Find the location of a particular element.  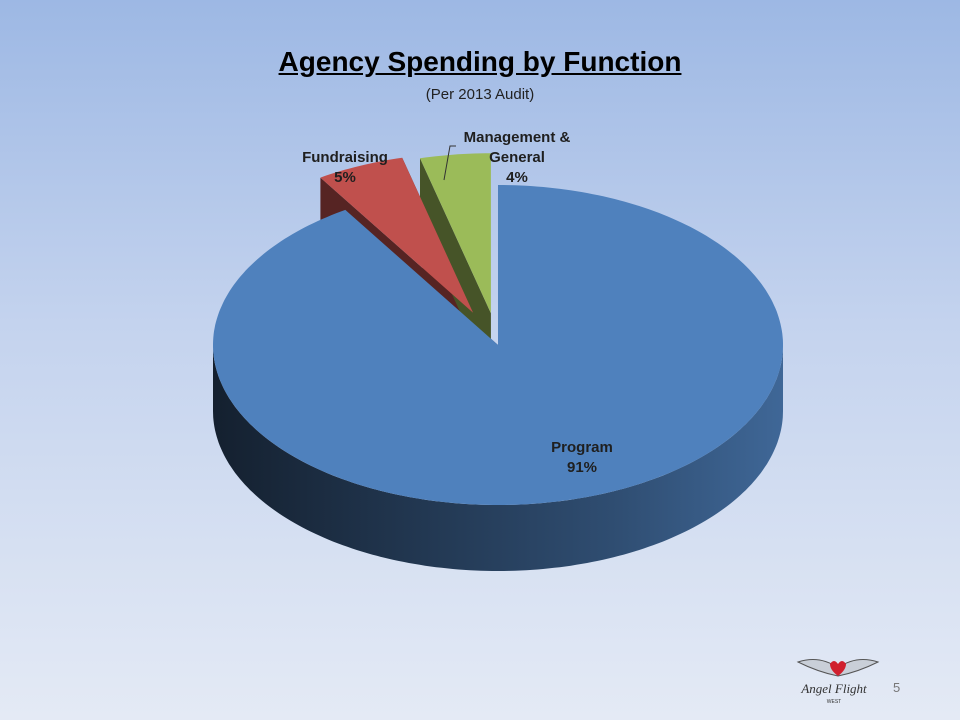

slice-name: Fundraising is located at coordinates (345, 157).